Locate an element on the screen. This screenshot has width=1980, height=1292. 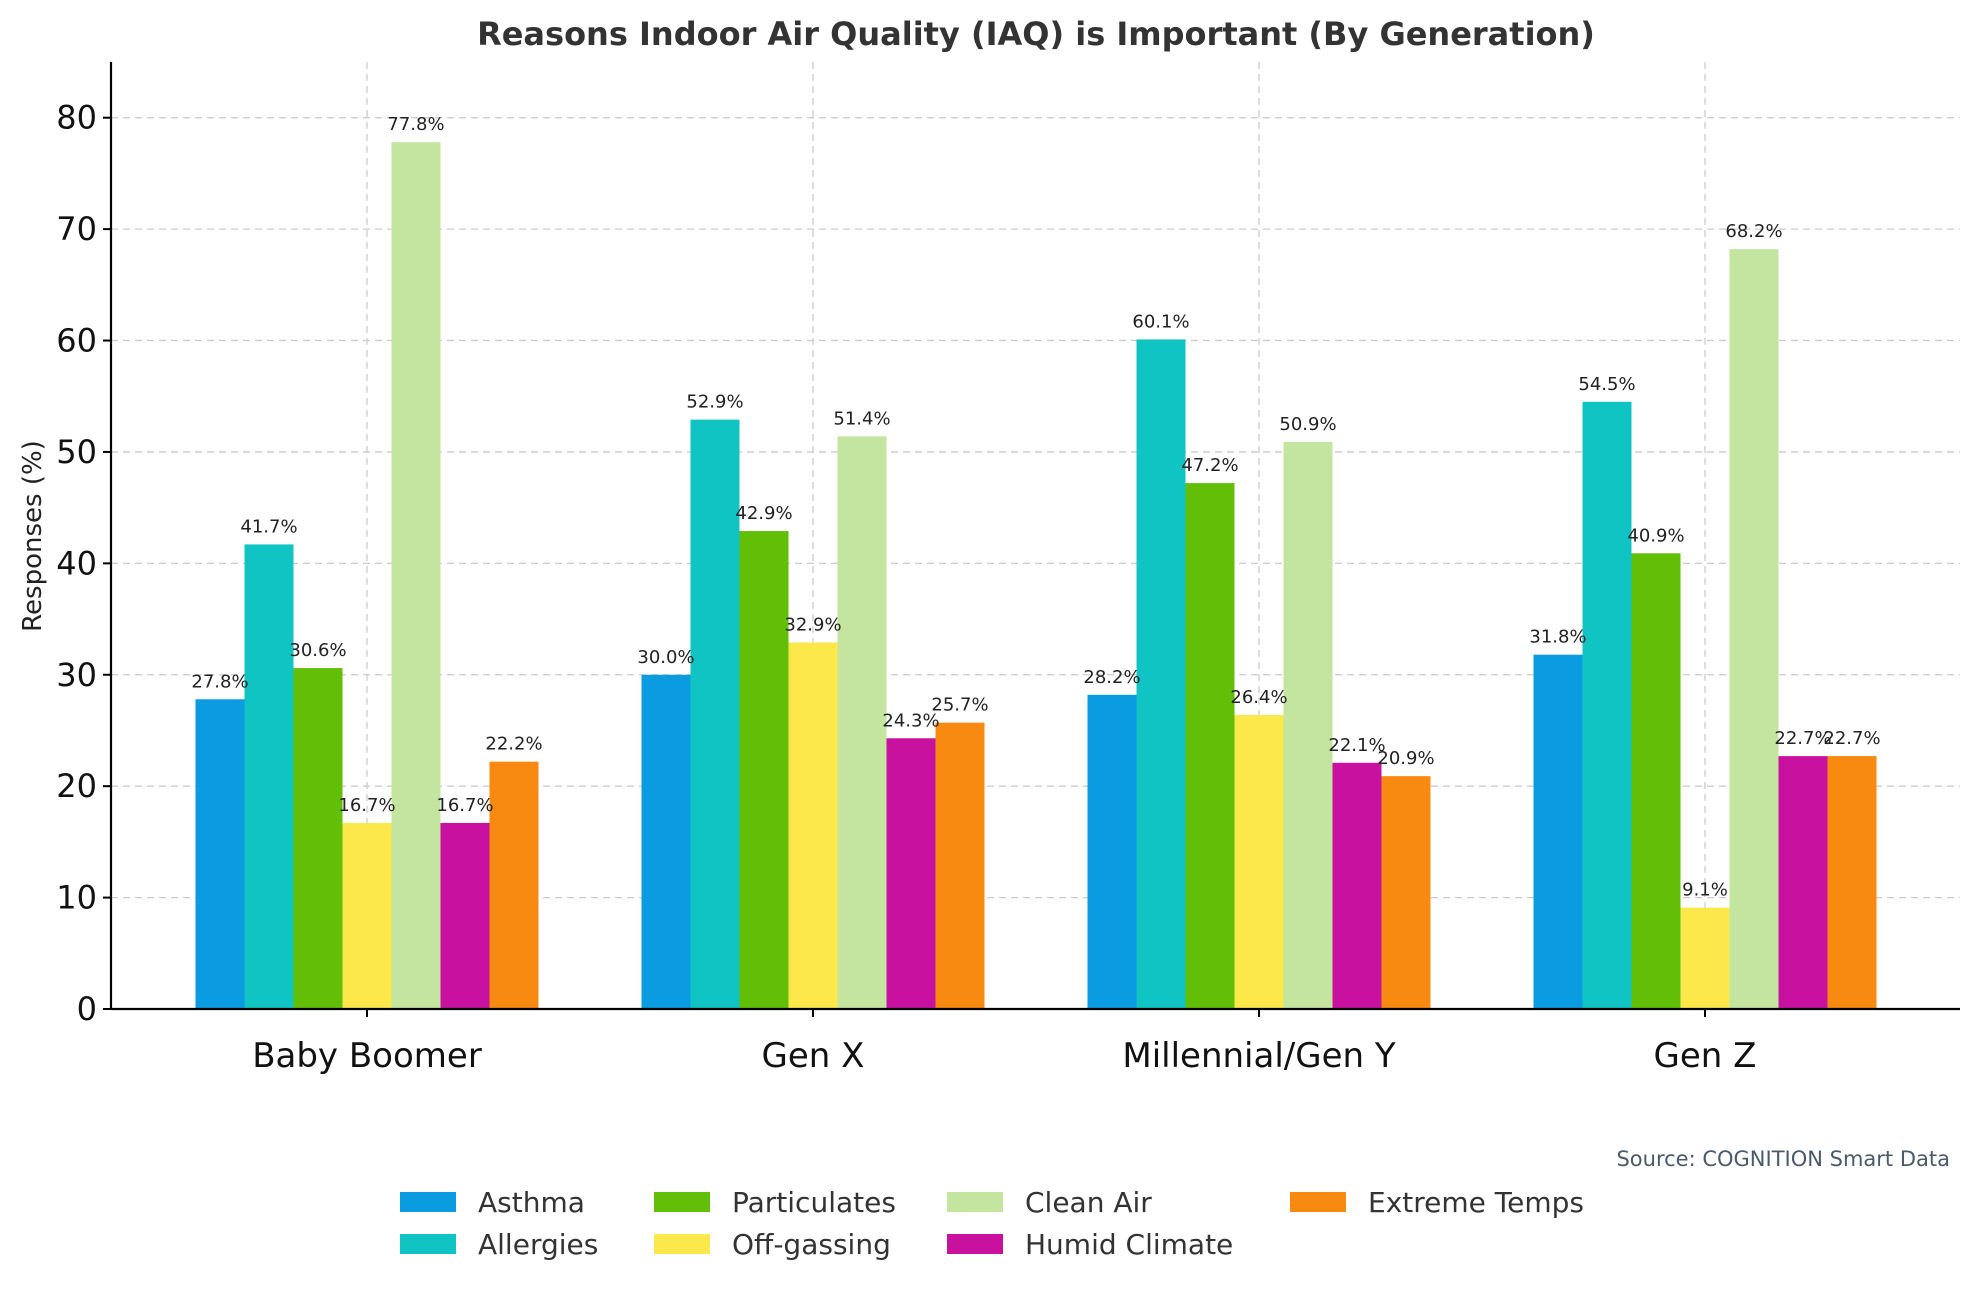
x-tick-label: Millennial/Gen Y is located at coordinates (1258, 1056).